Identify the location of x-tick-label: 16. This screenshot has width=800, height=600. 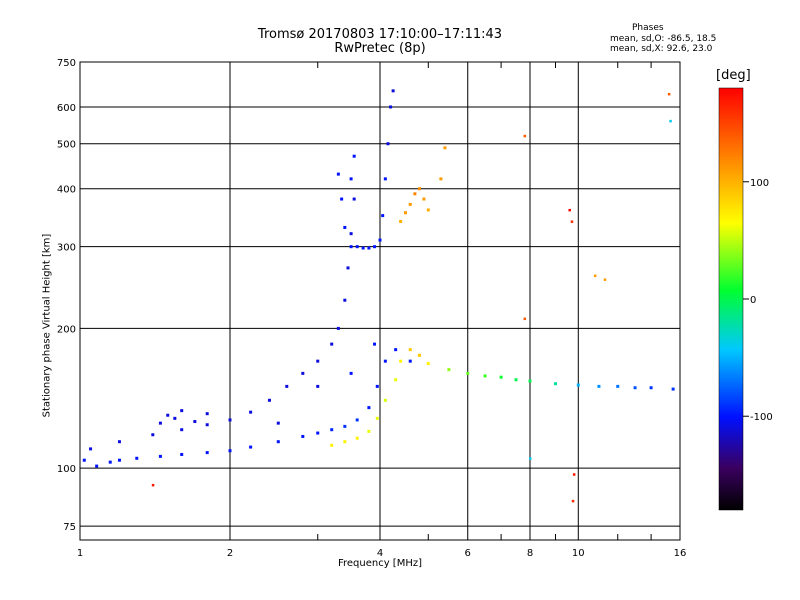
(680, 553).